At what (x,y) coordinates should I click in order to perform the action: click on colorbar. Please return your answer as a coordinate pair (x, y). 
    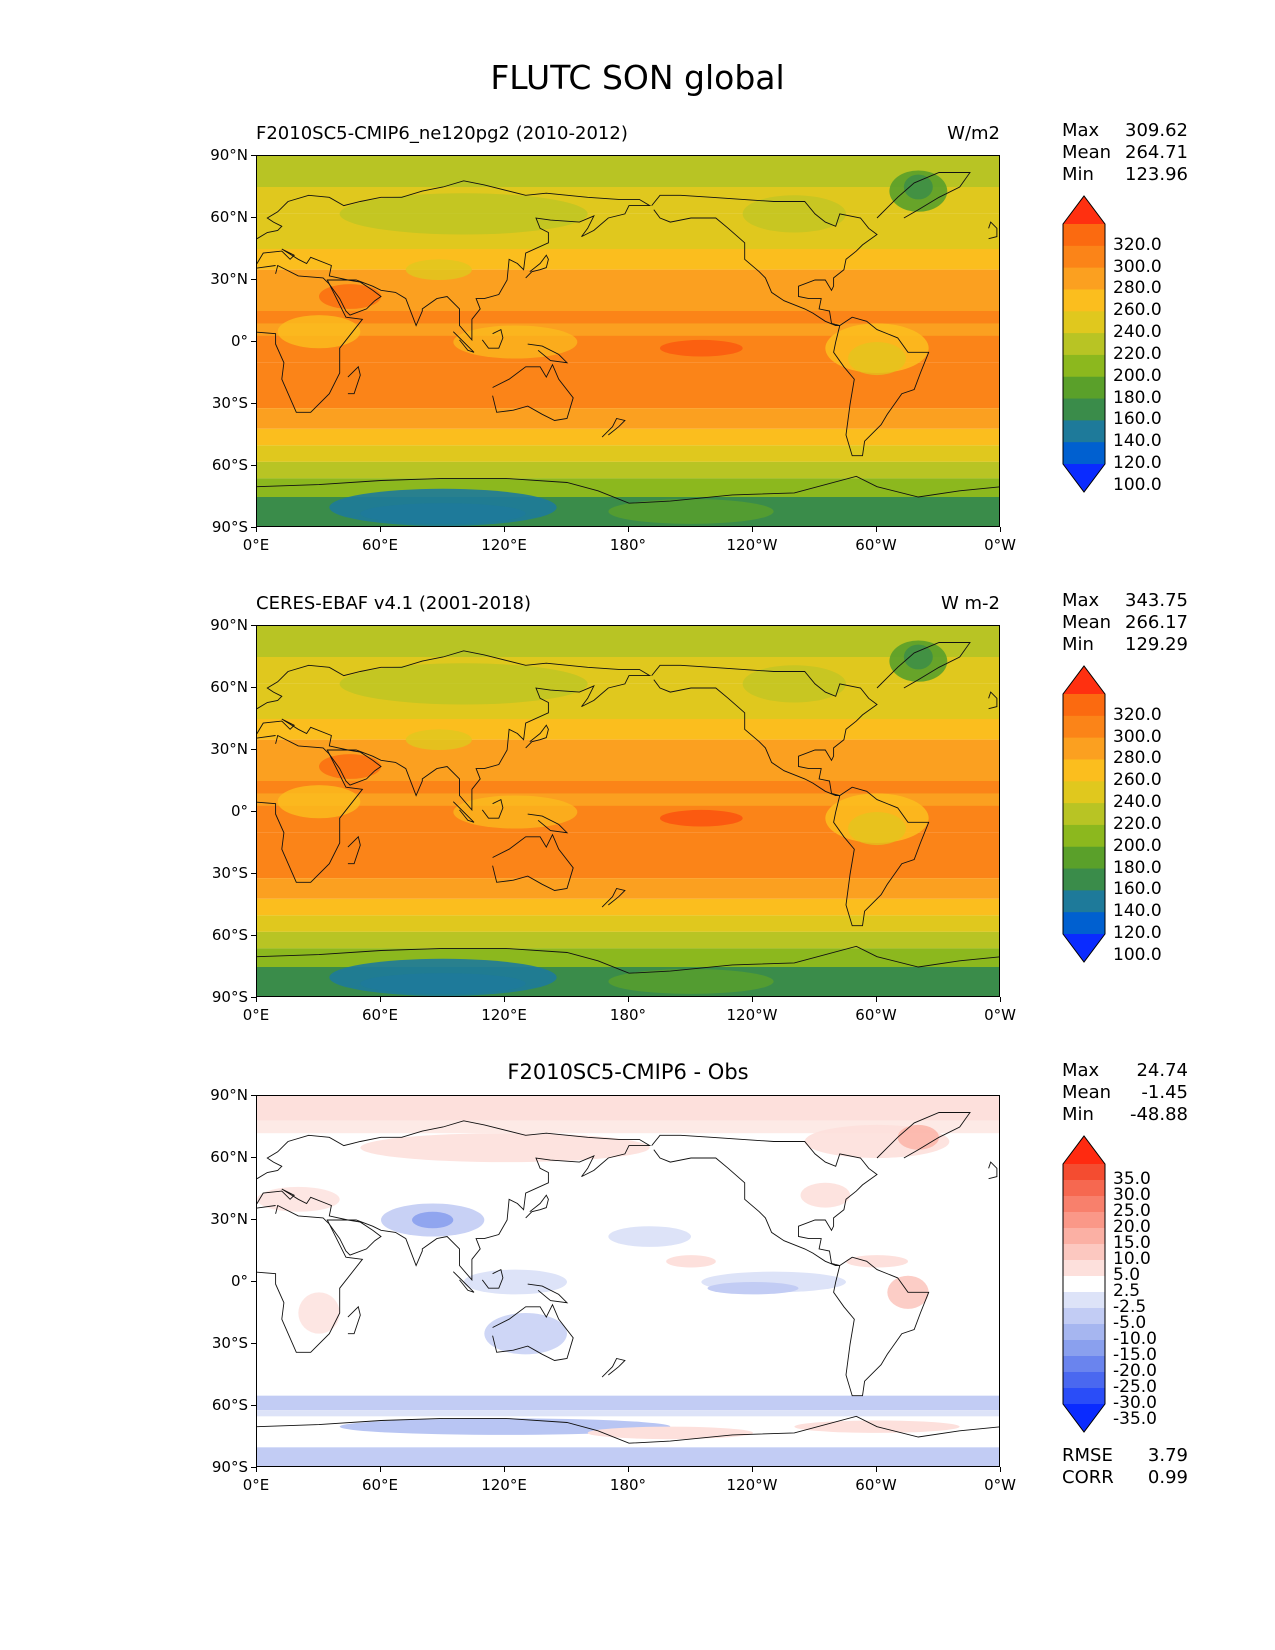
    Looking at the image, I should click on (1084, 1286).